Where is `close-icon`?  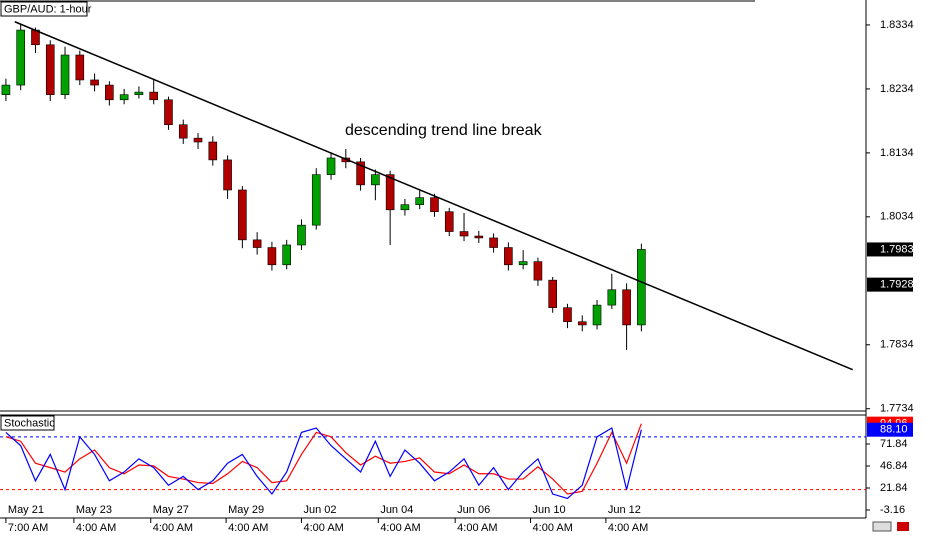
close-icon is located at coordinates (903, 526).